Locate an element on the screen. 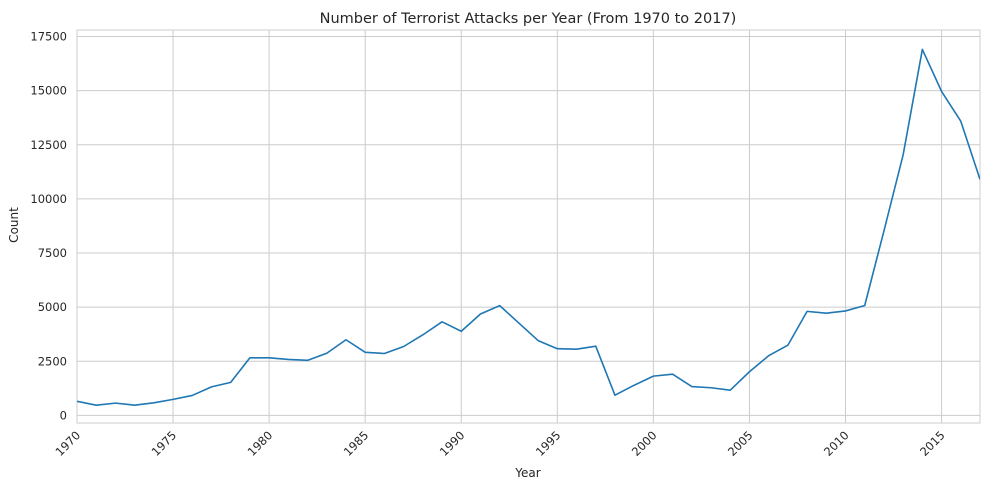  y-axis-label: Count is located at coordinates (14, 225).